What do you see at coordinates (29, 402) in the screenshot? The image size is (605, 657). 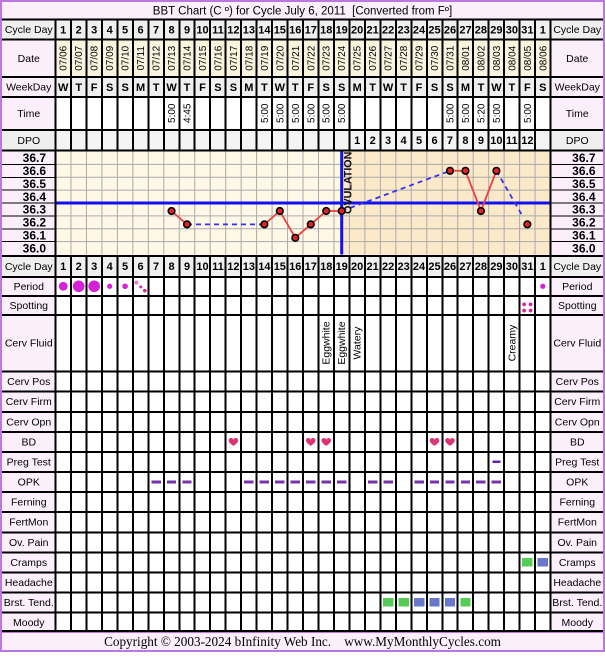 I see `svg-text: Cerv Firm` at bounding box center [29, 402].